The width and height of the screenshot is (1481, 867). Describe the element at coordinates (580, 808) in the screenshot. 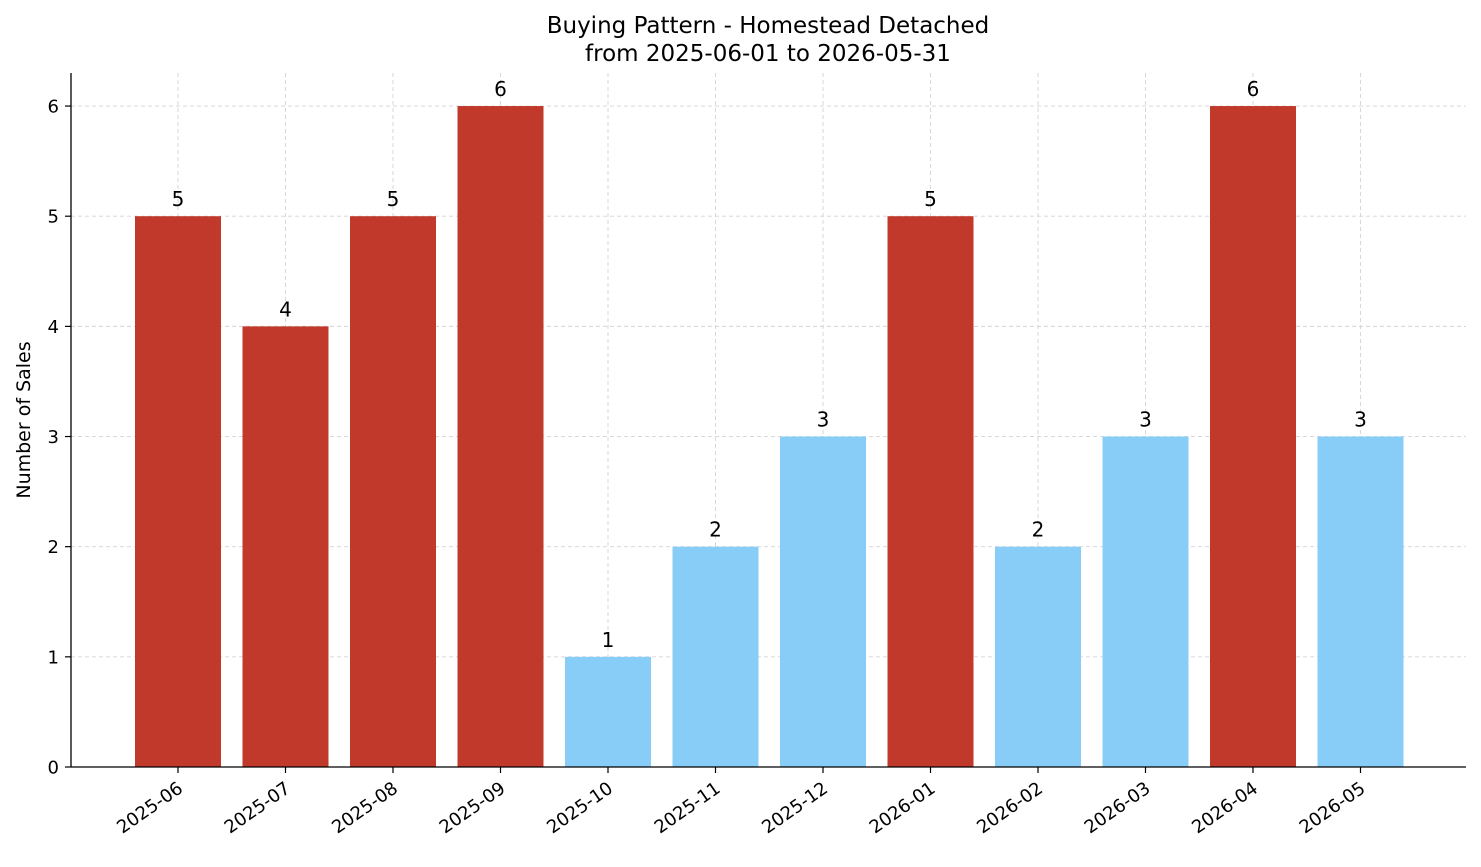

I see `x-tick-label: 2025-10` at that location.